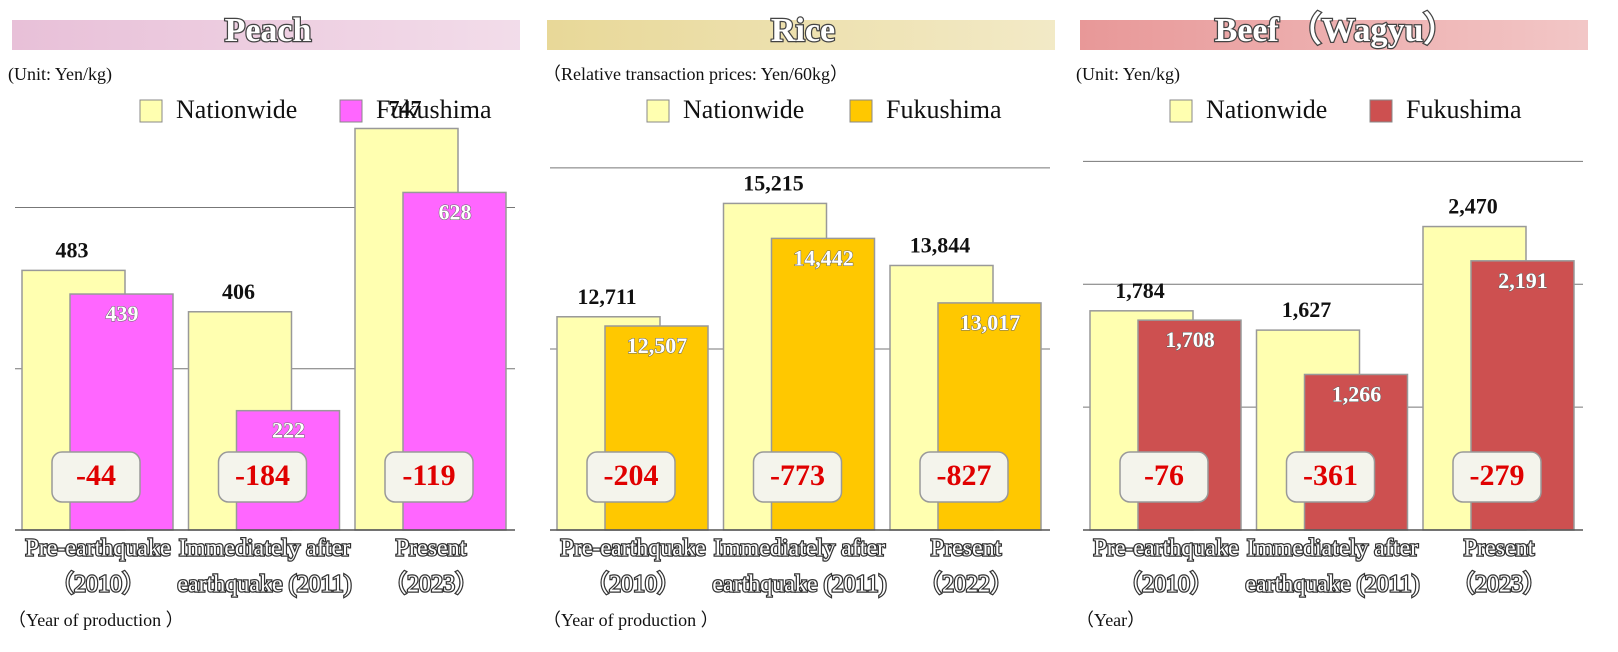  I want to click on difference-label: -204, so click(631, 475).